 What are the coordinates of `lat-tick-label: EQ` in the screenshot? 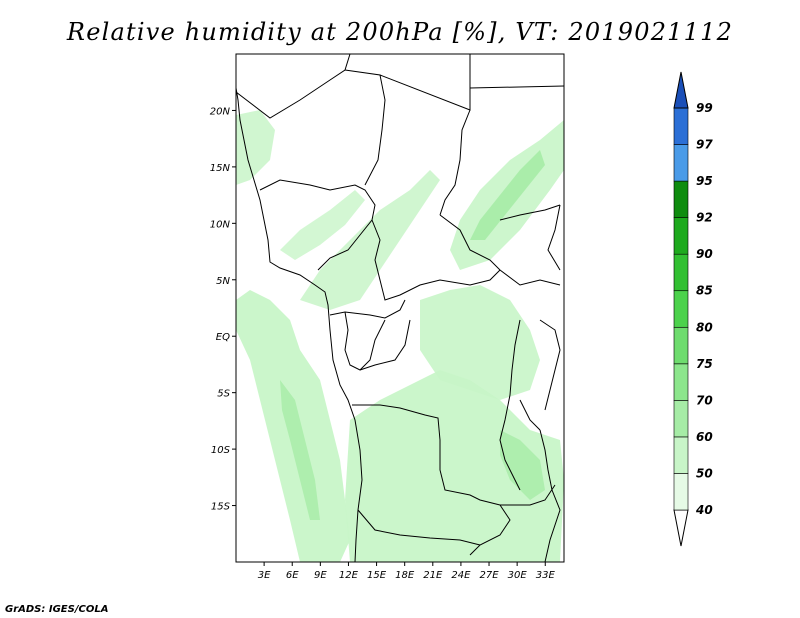 It's located at (223, 337).